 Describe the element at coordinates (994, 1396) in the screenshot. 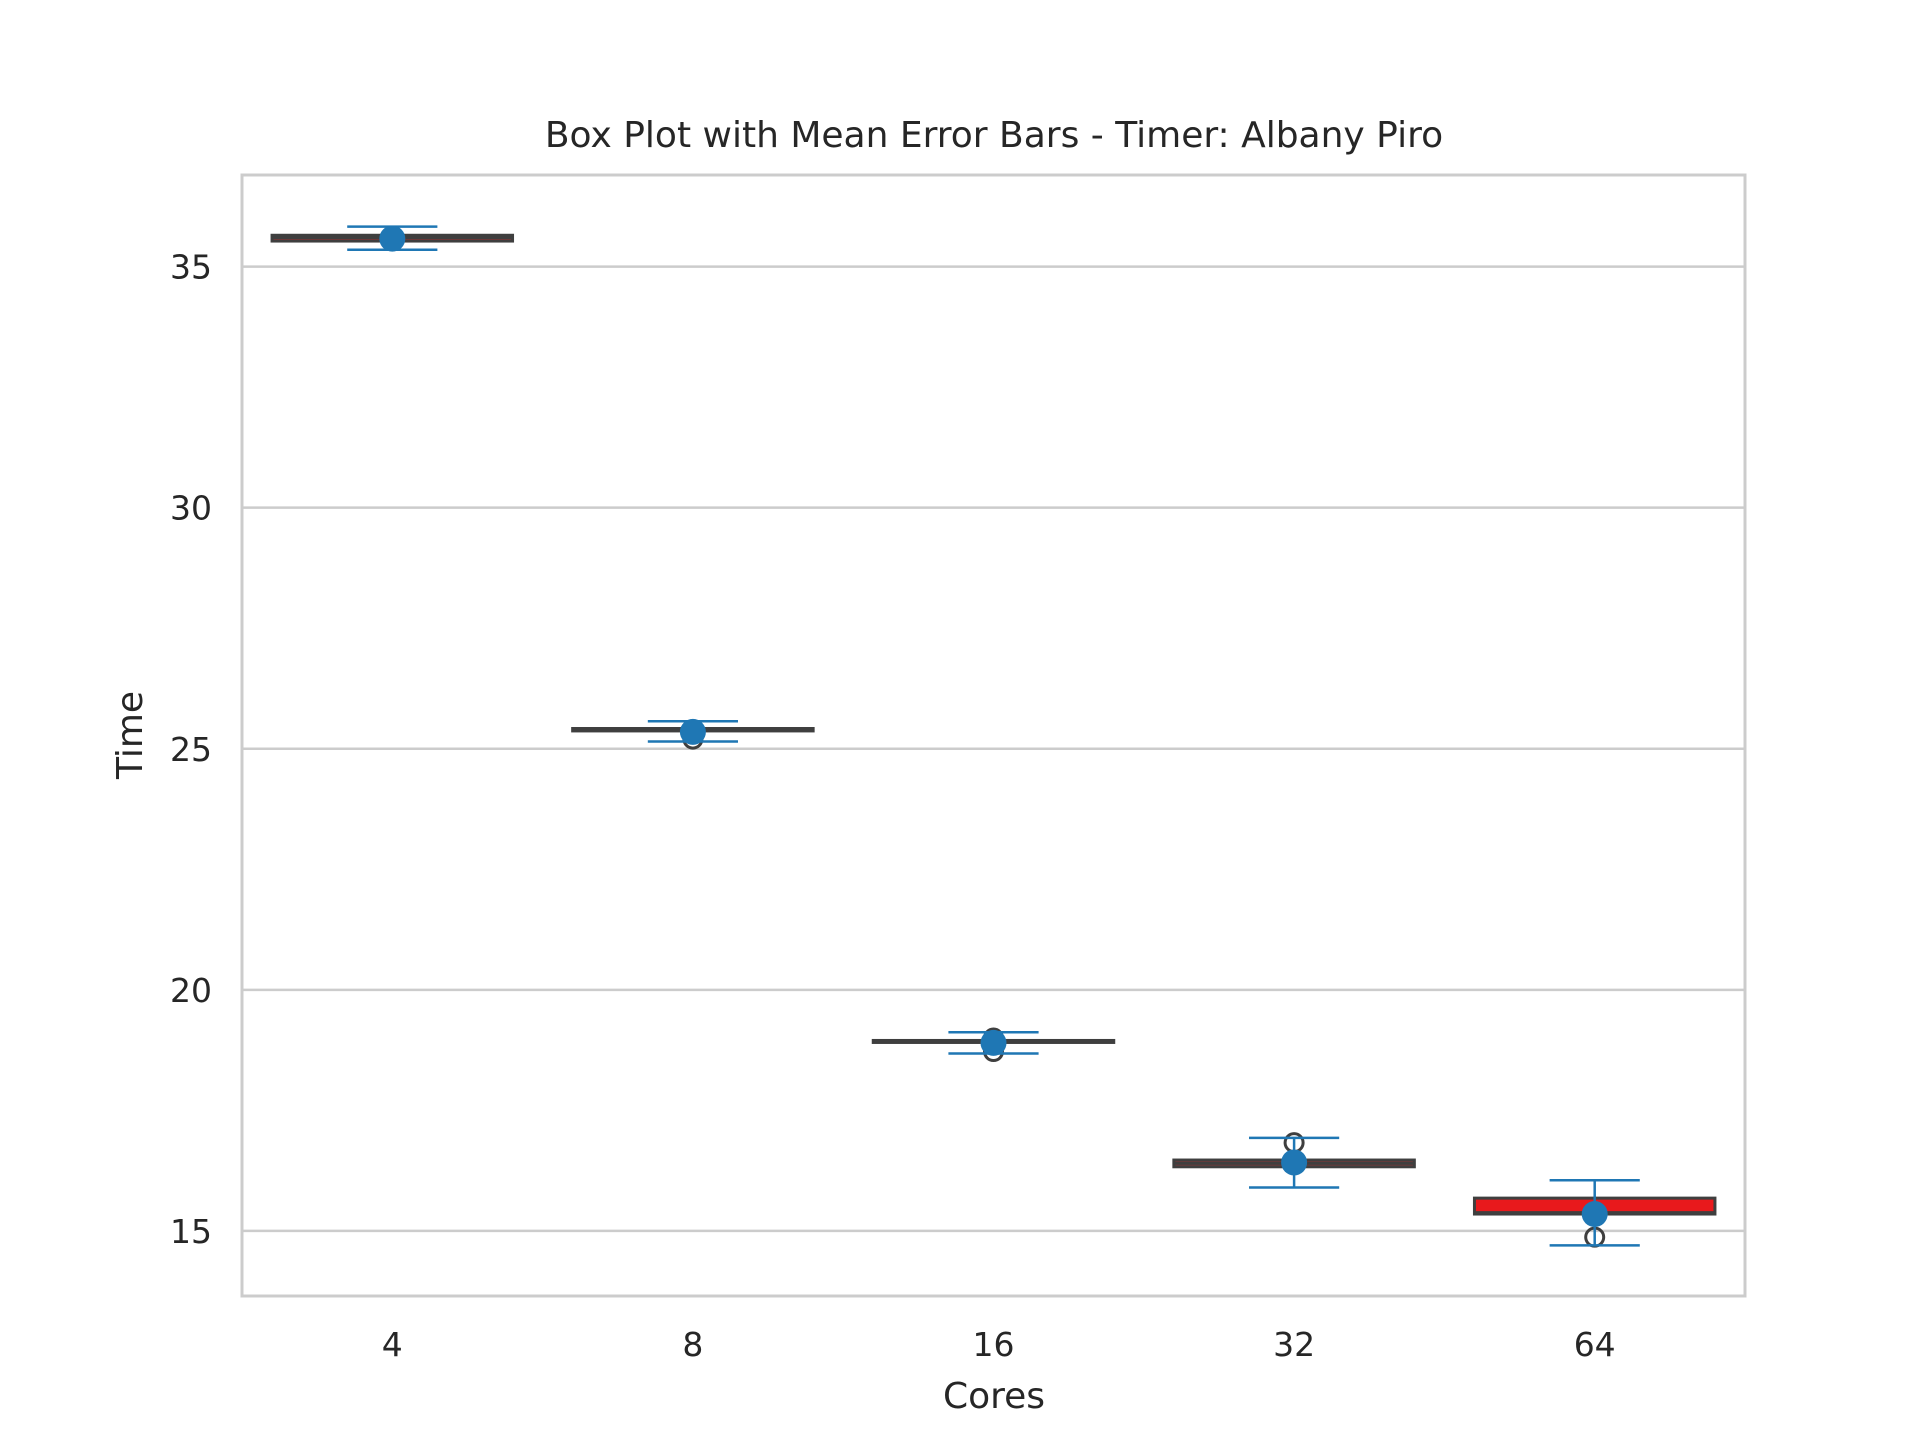

I see `x-axis-label: Cores` at that location.